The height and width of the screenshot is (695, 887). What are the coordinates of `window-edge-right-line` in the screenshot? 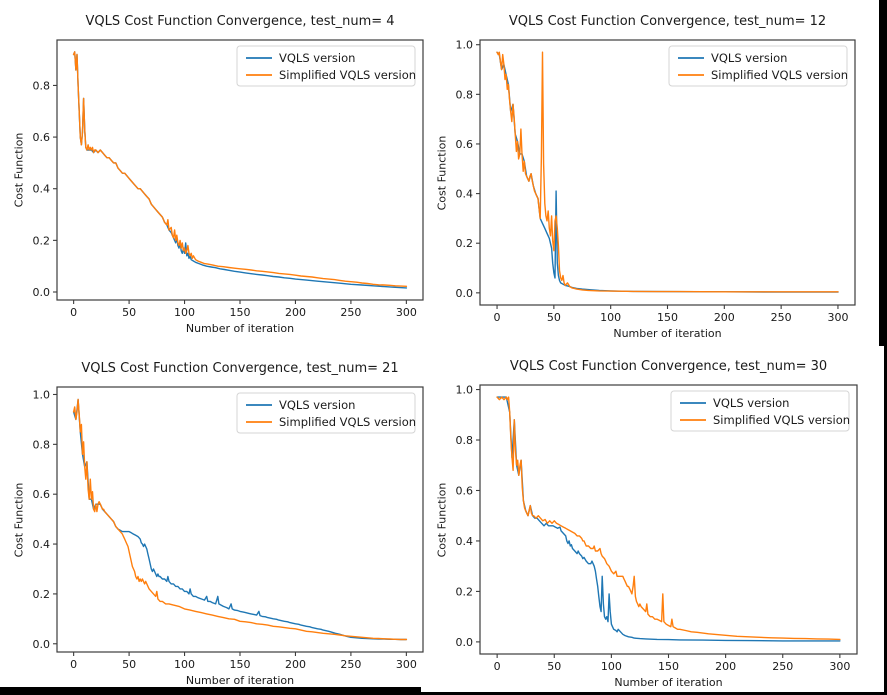 It's located at (885, 520).